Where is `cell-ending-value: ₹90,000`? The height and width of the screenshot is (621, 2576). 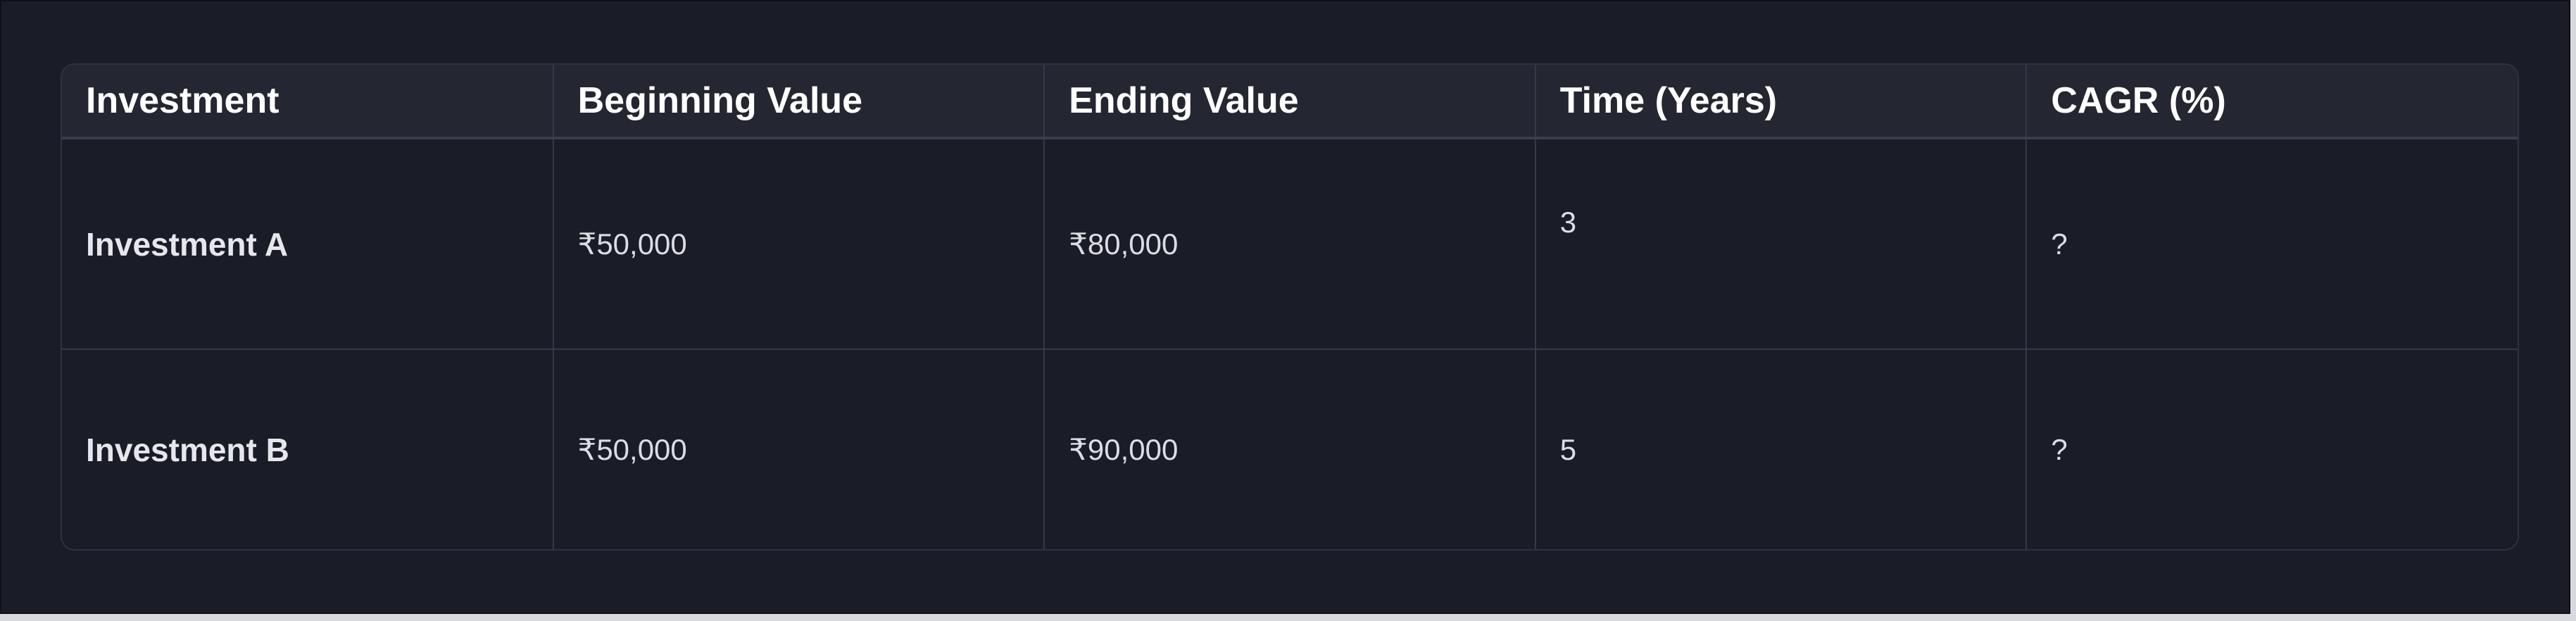
cell-ending-value: ₹90,000 is located at coordinates (1289, 449).